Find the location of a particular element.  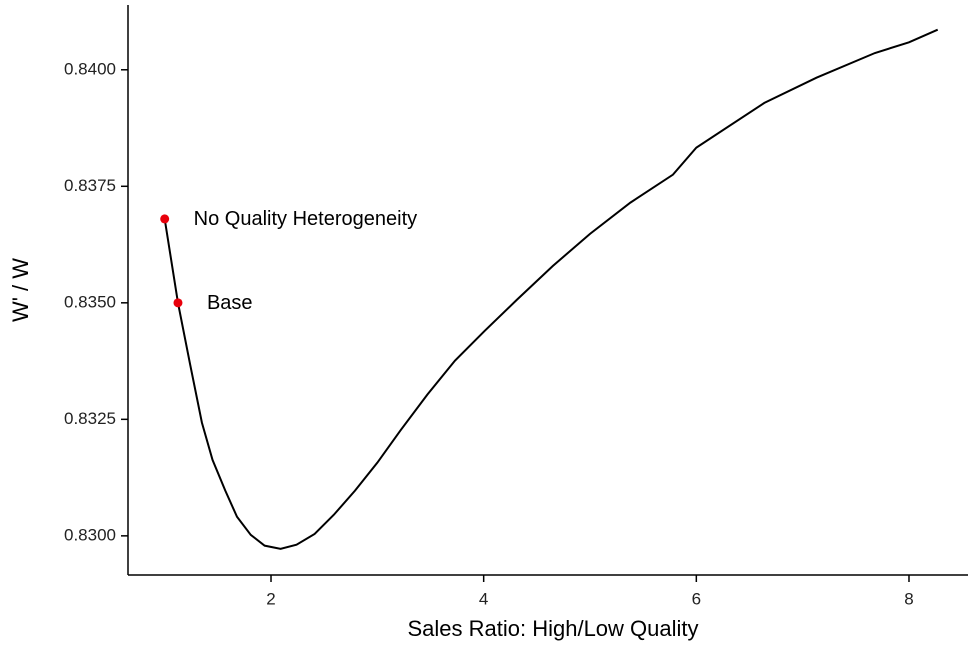

x-axis-title: Sales Ratio: High/Low Quality is located at coordinates (552, 628).